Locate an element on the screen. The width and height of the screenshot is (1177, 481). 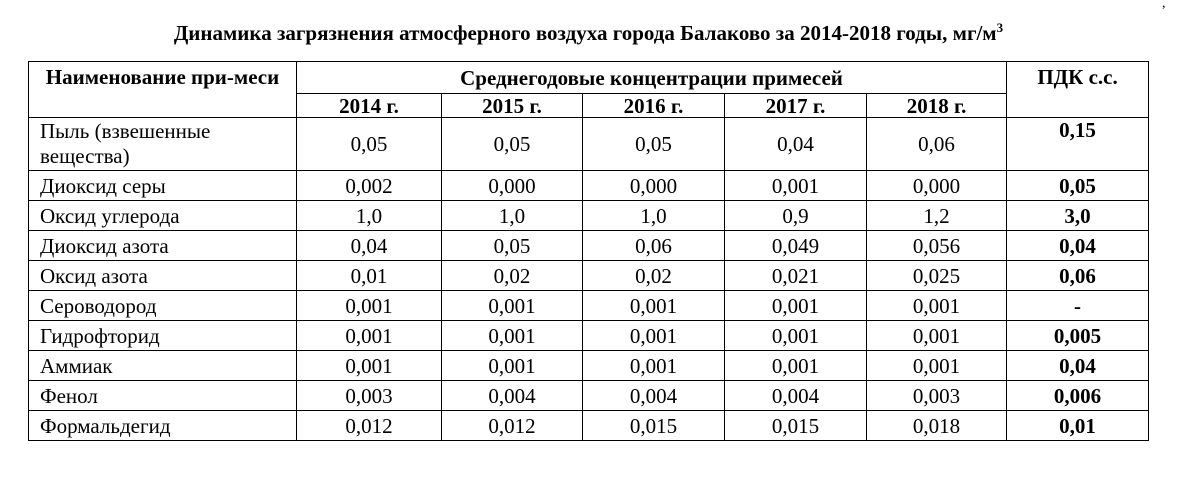
row-name: Сероводород is located at coordinates (162, 305).